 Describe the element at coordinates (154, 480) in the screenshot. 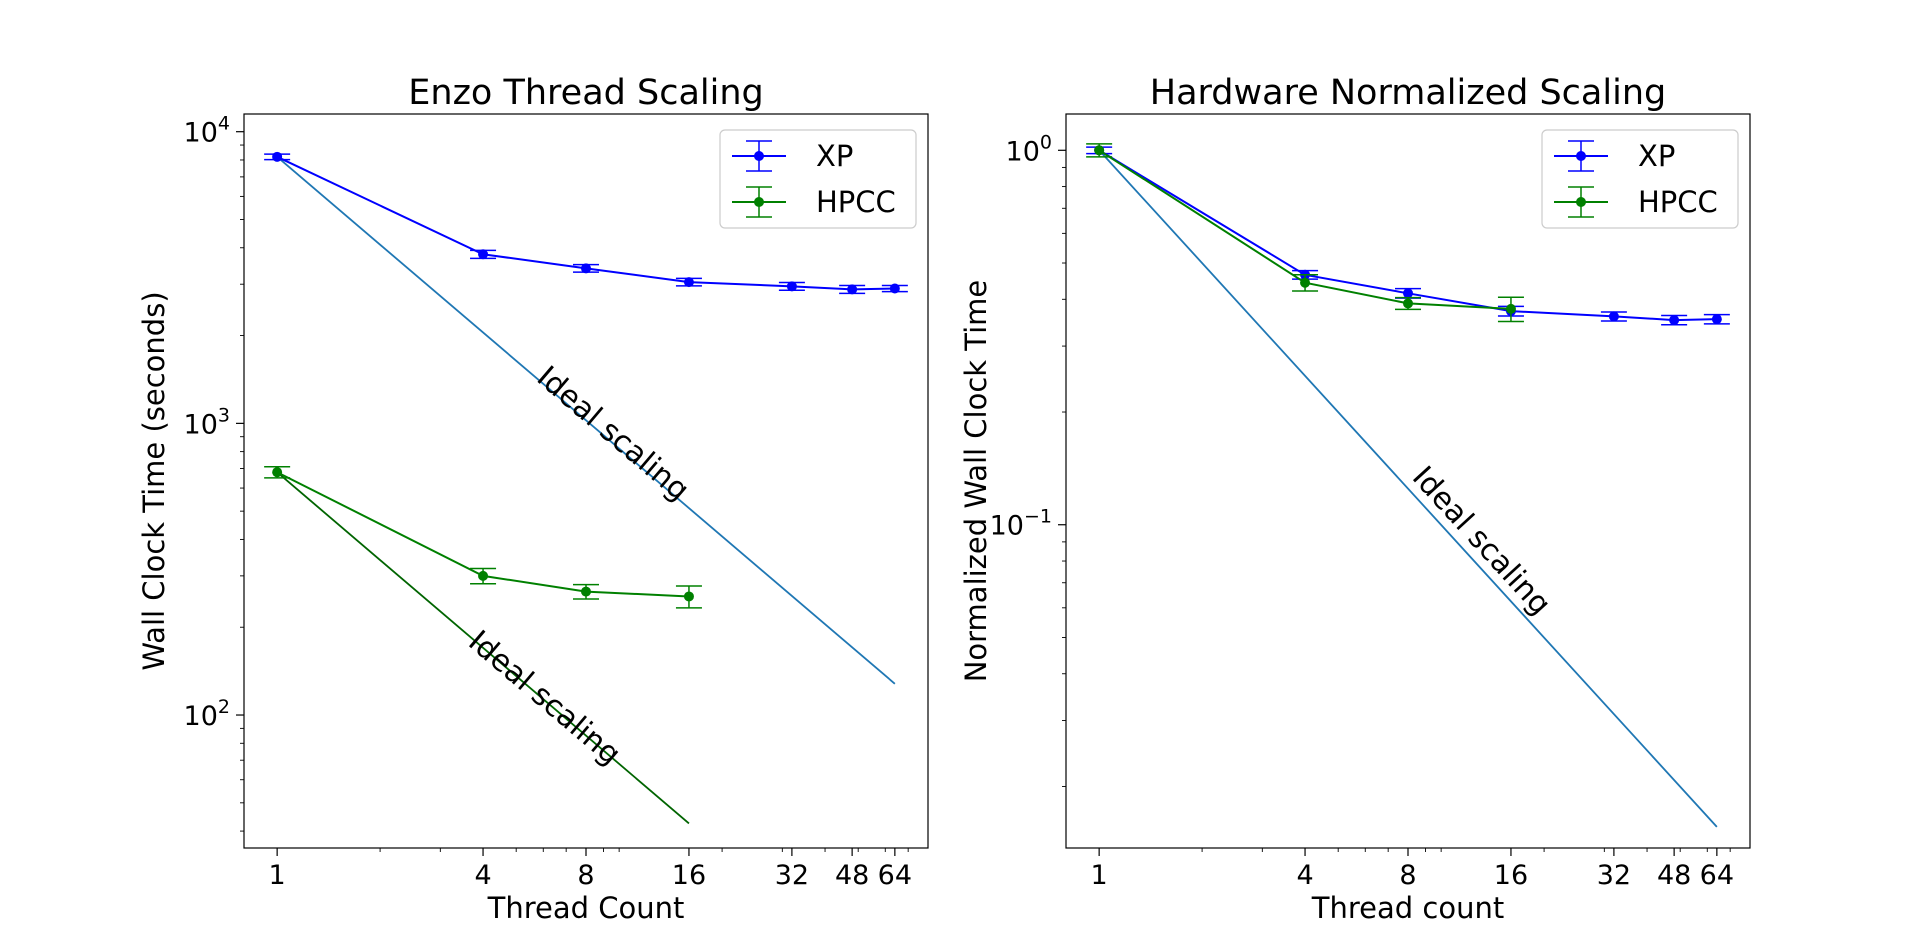

I see `y-axis-label: Wall Clock Time (seconds)` at that location.